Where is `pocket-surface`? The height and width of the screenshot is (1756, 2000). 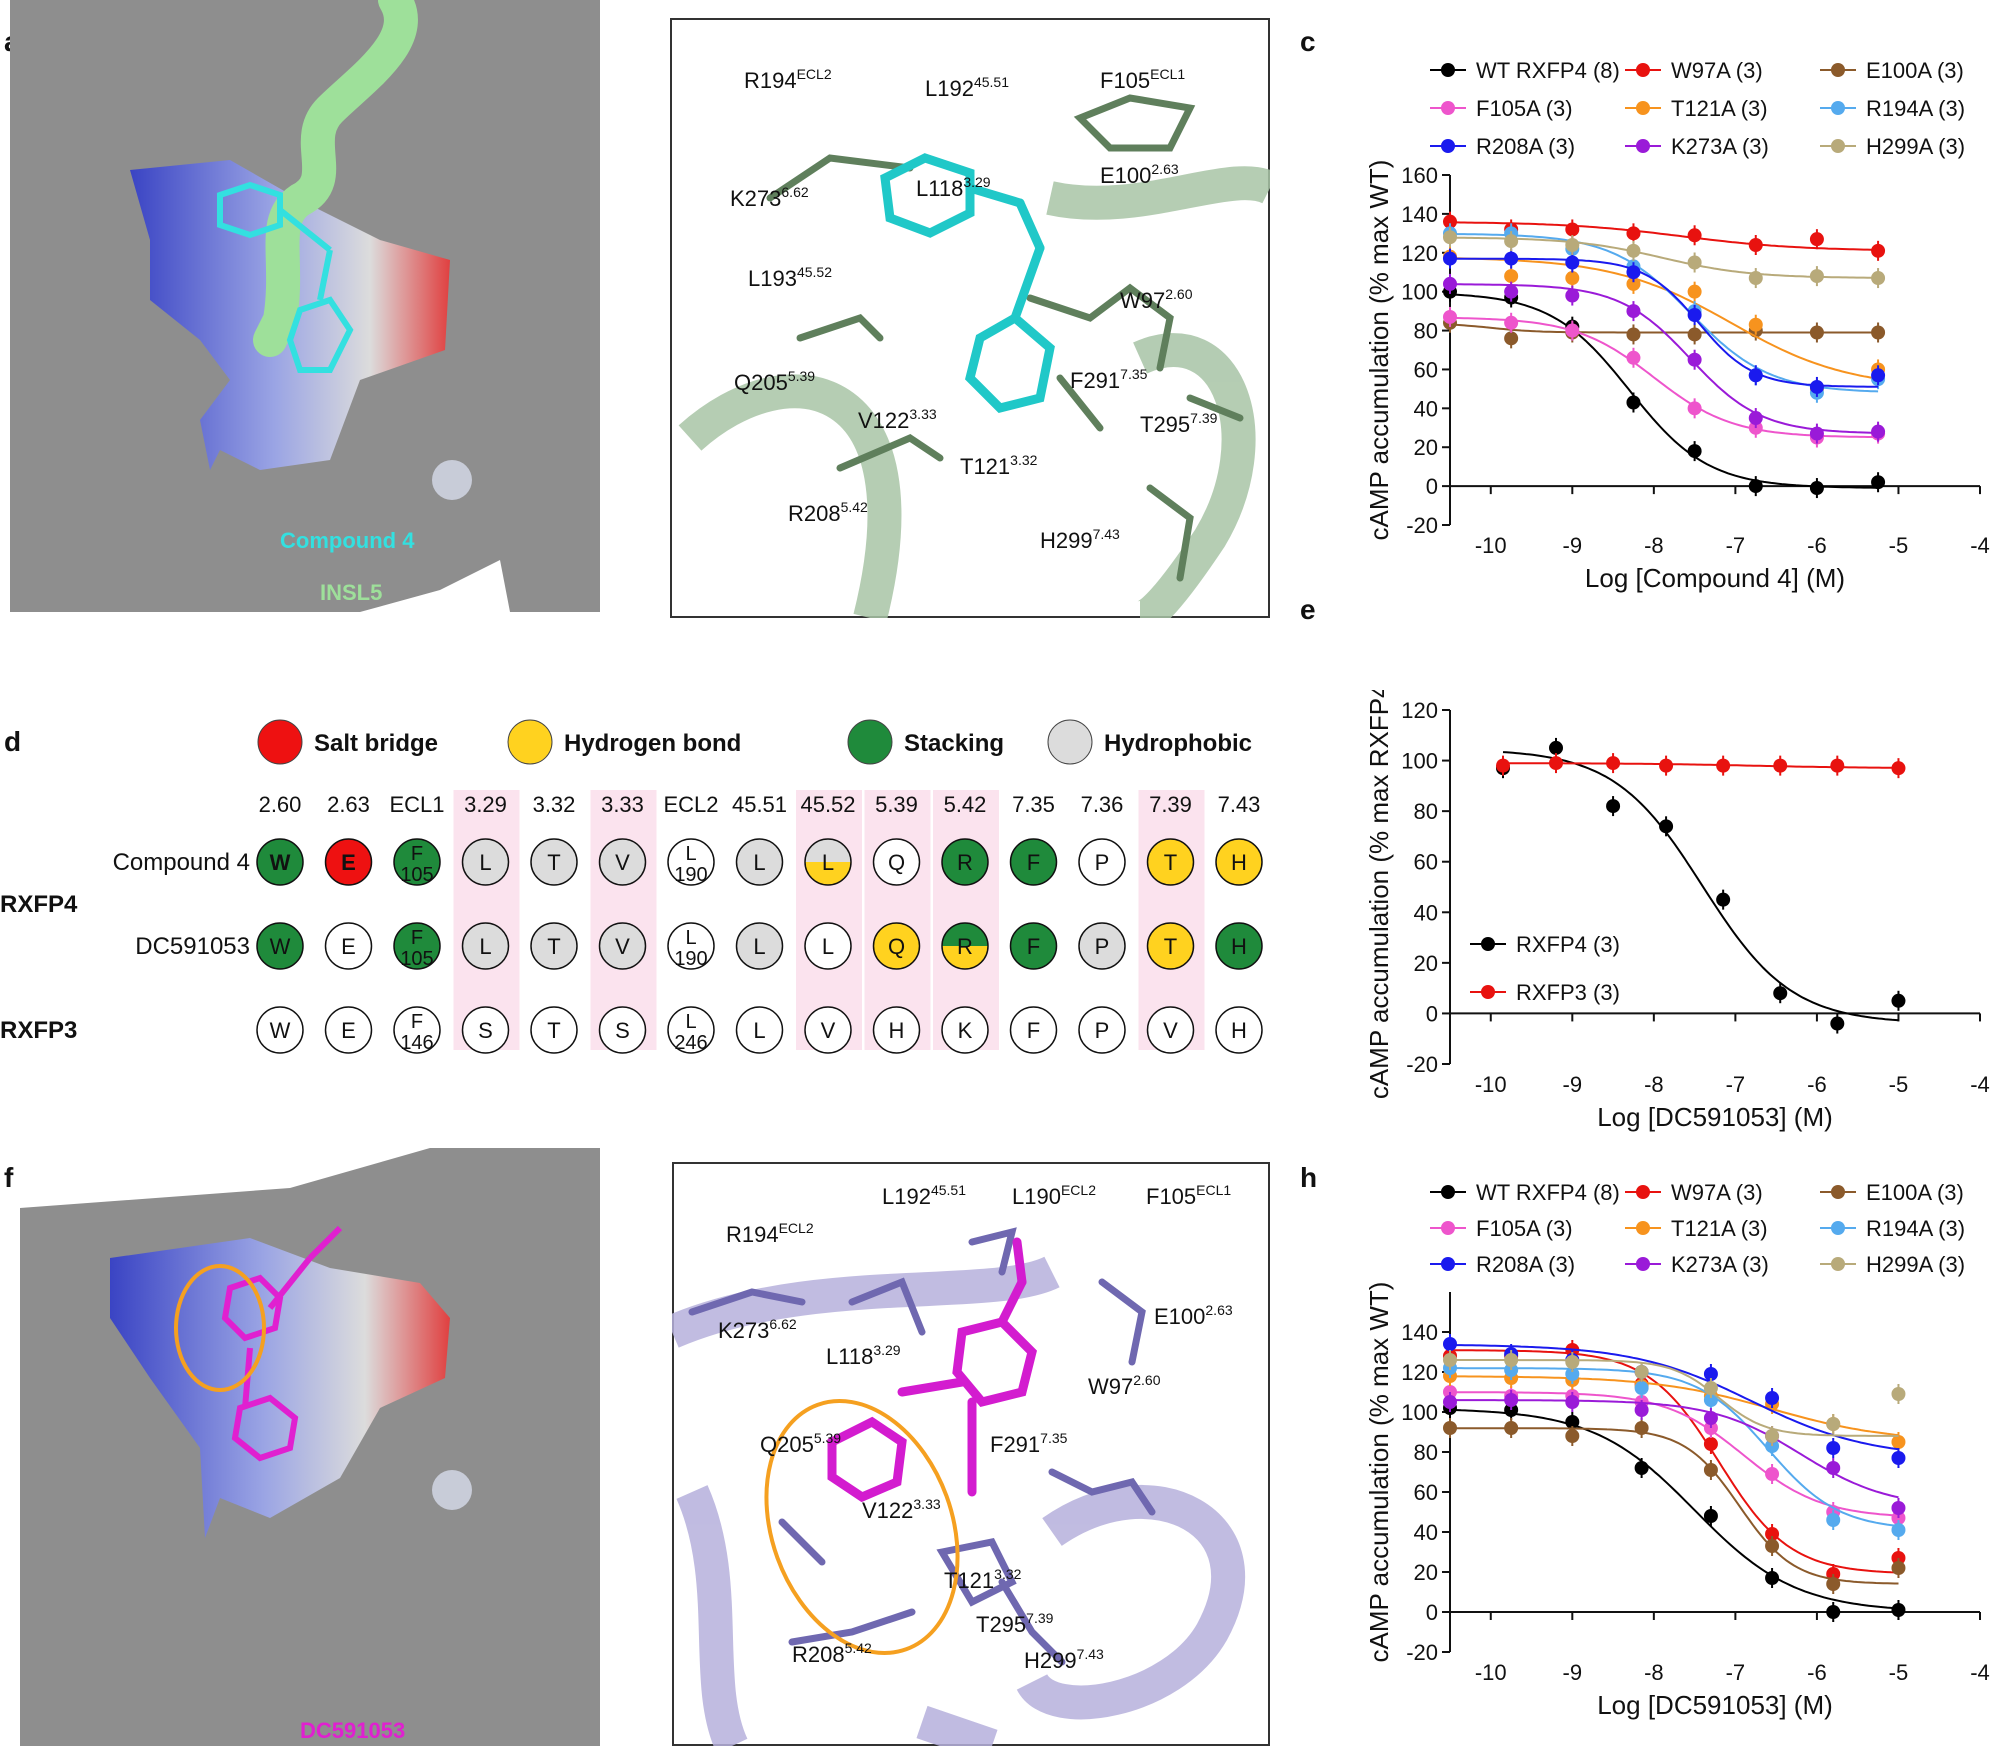
pocket-surface is located at coordinates (280, 1388).